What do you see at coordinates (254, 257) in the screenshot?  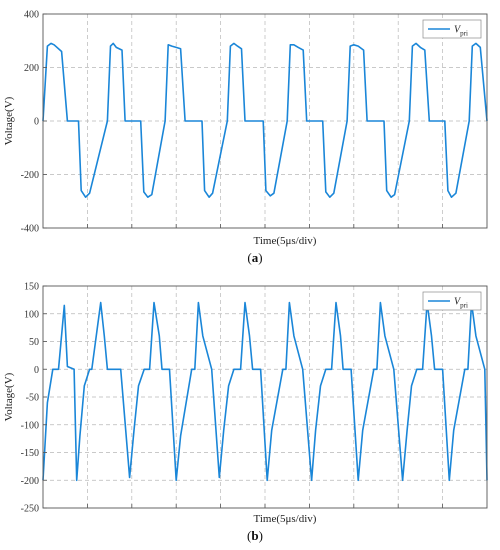 I see `panel-caption: (a)` at bounding box center [254, 257].